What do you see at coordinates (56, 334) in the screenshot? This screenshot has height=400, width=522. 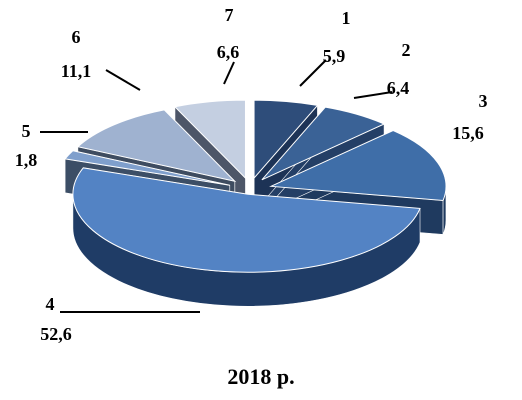 I see `slice-value-label-4: 52,6` at bounding box center [56, 334].